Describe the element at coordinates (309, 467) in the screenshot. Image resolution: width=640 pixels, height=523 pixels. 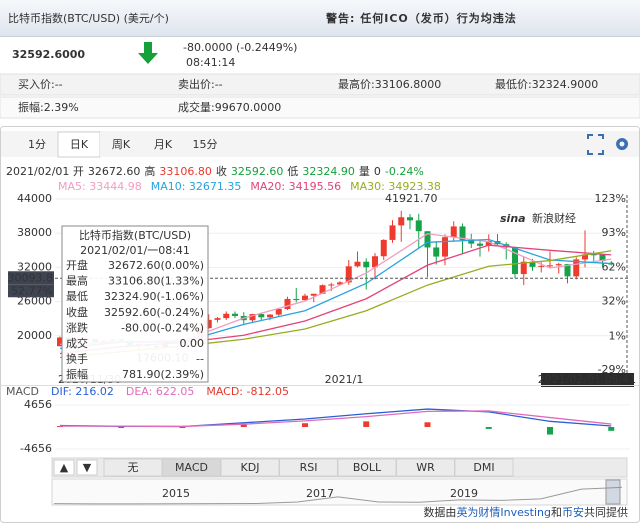
I see `indicator-label: RSI` at that location.